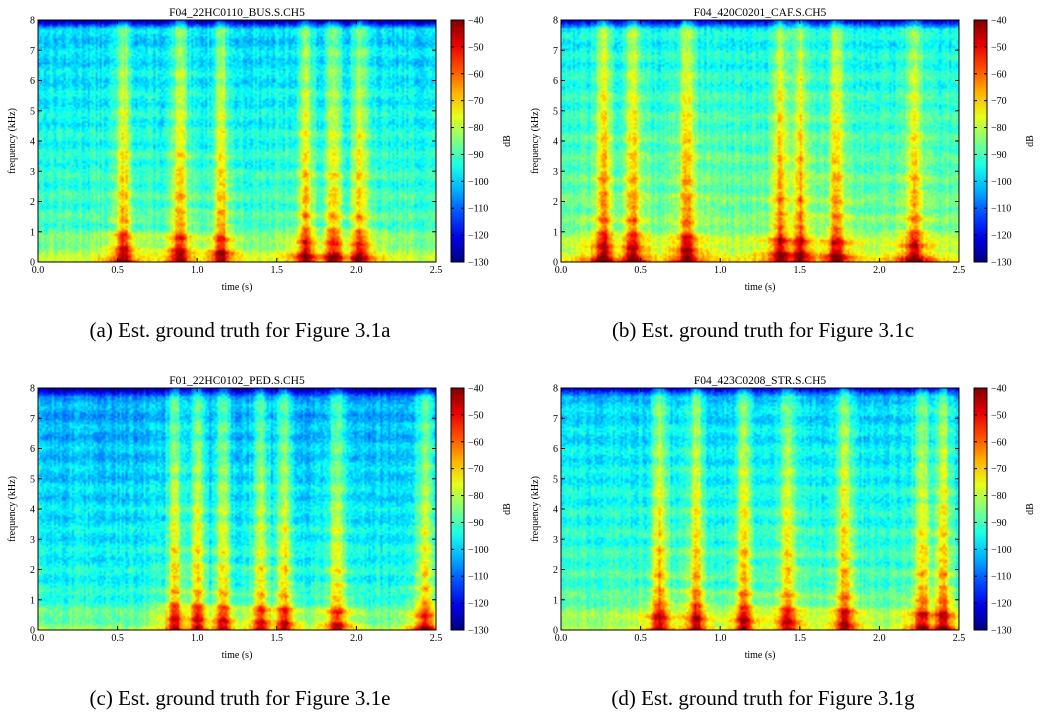 This screenshot has height=728, width=1043. I want to click on y-tick-label: 3, so click(555, 540).